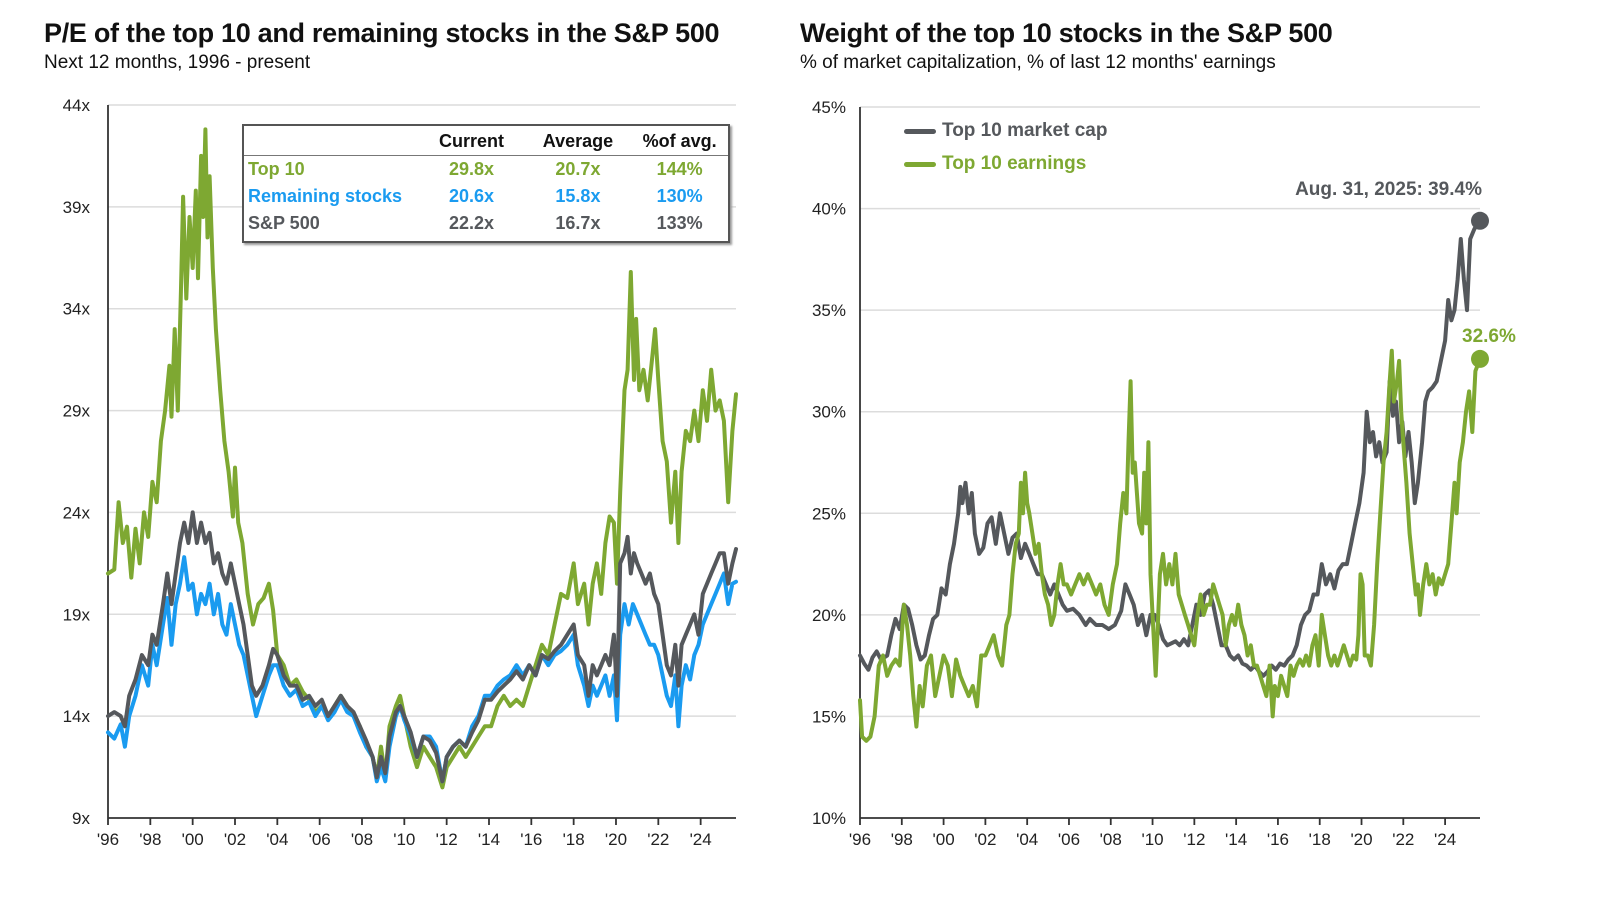 This screenshot has height=900, width=1600. I want to click on table-header-current: Current, so click(471, 141).